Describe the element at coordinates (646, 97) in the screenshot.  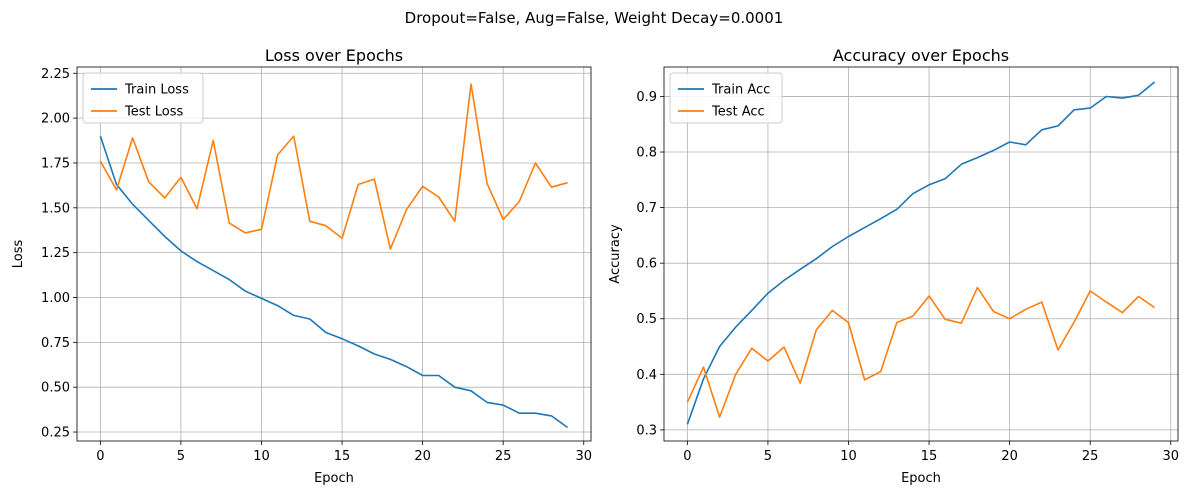
I see `y-tick-label: 0.9` at that location.